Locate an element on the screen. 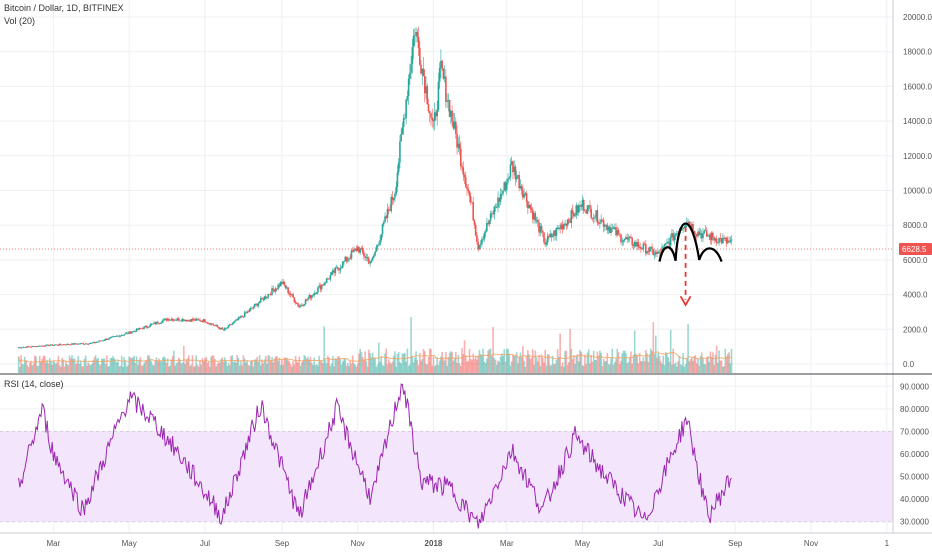 The height and width of the screenshot is (555, 932). chart-title: Bitcoin / Dollar, 1D, BITFINEX is located at coordinates (64, 8).